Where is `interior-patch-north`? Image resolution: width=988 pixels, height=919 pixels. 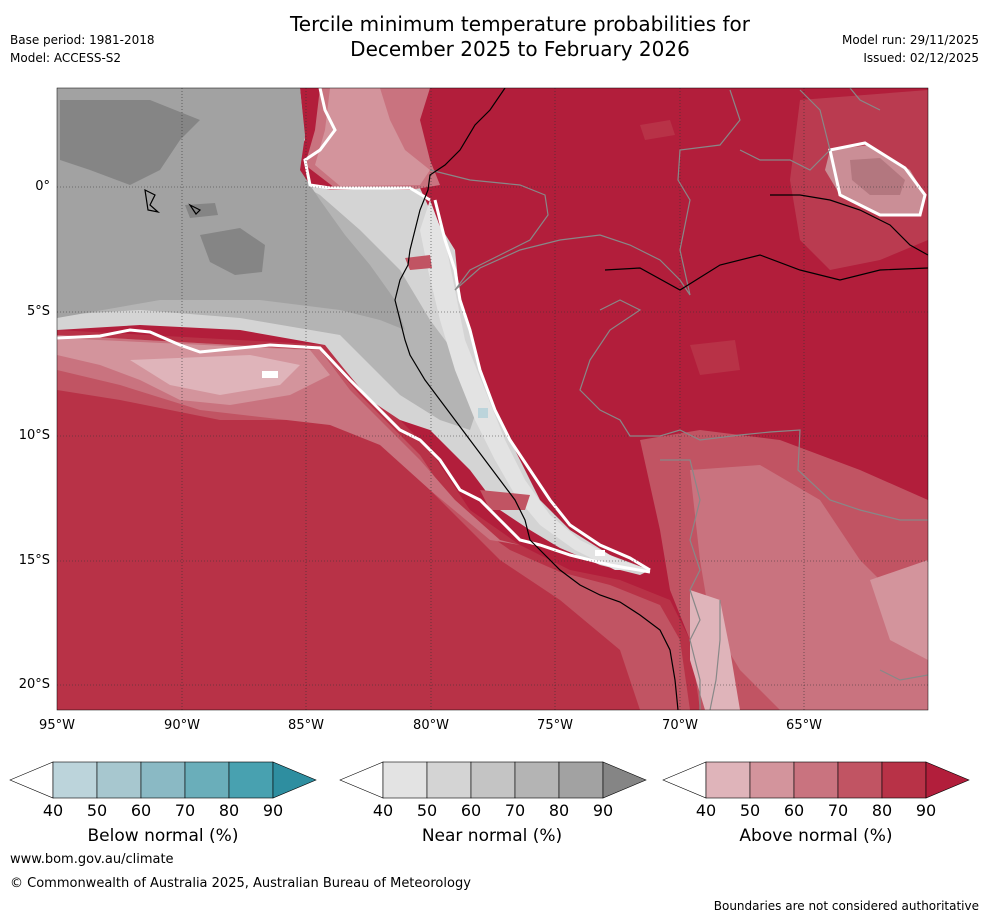
interior-patch-north is located at coordinates (657, 130).